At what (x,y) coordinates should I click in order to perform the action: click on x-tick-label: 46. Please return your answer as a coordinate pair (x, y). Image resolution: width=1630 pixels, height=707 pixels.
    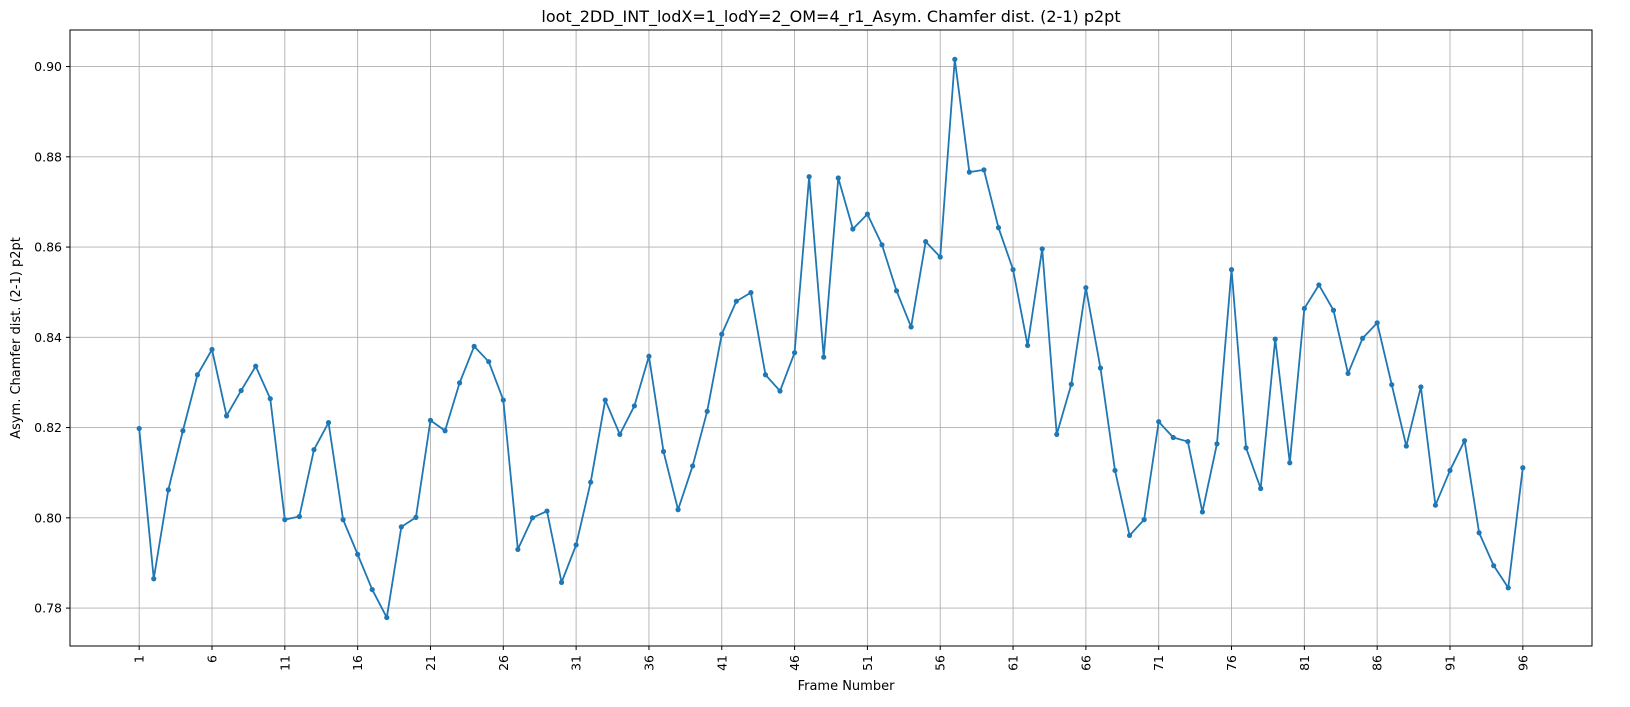
    Looking at the image, I should click on (794, 663).